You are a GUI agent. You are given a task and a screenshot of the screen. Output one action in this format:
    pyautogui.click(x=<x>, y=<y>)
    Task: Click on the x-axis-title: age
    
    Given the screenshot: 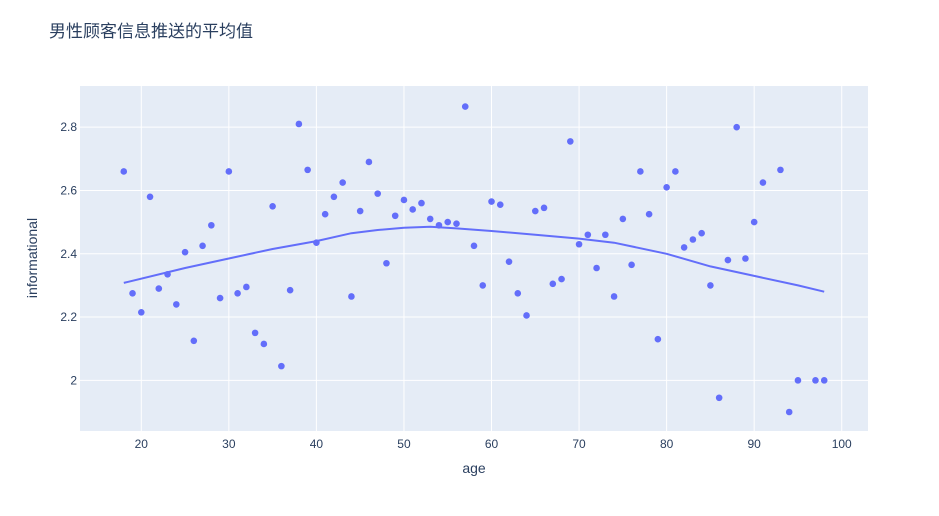 What is the action you would take?
    pyautogui.click(x=474, y=468)
    